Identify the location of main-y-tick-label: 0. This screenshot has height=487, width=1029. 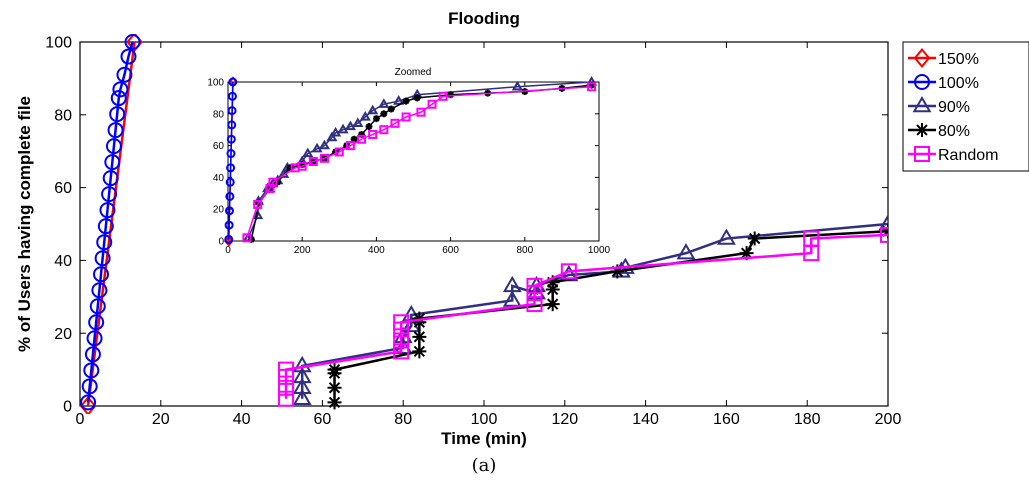
(67, 407).